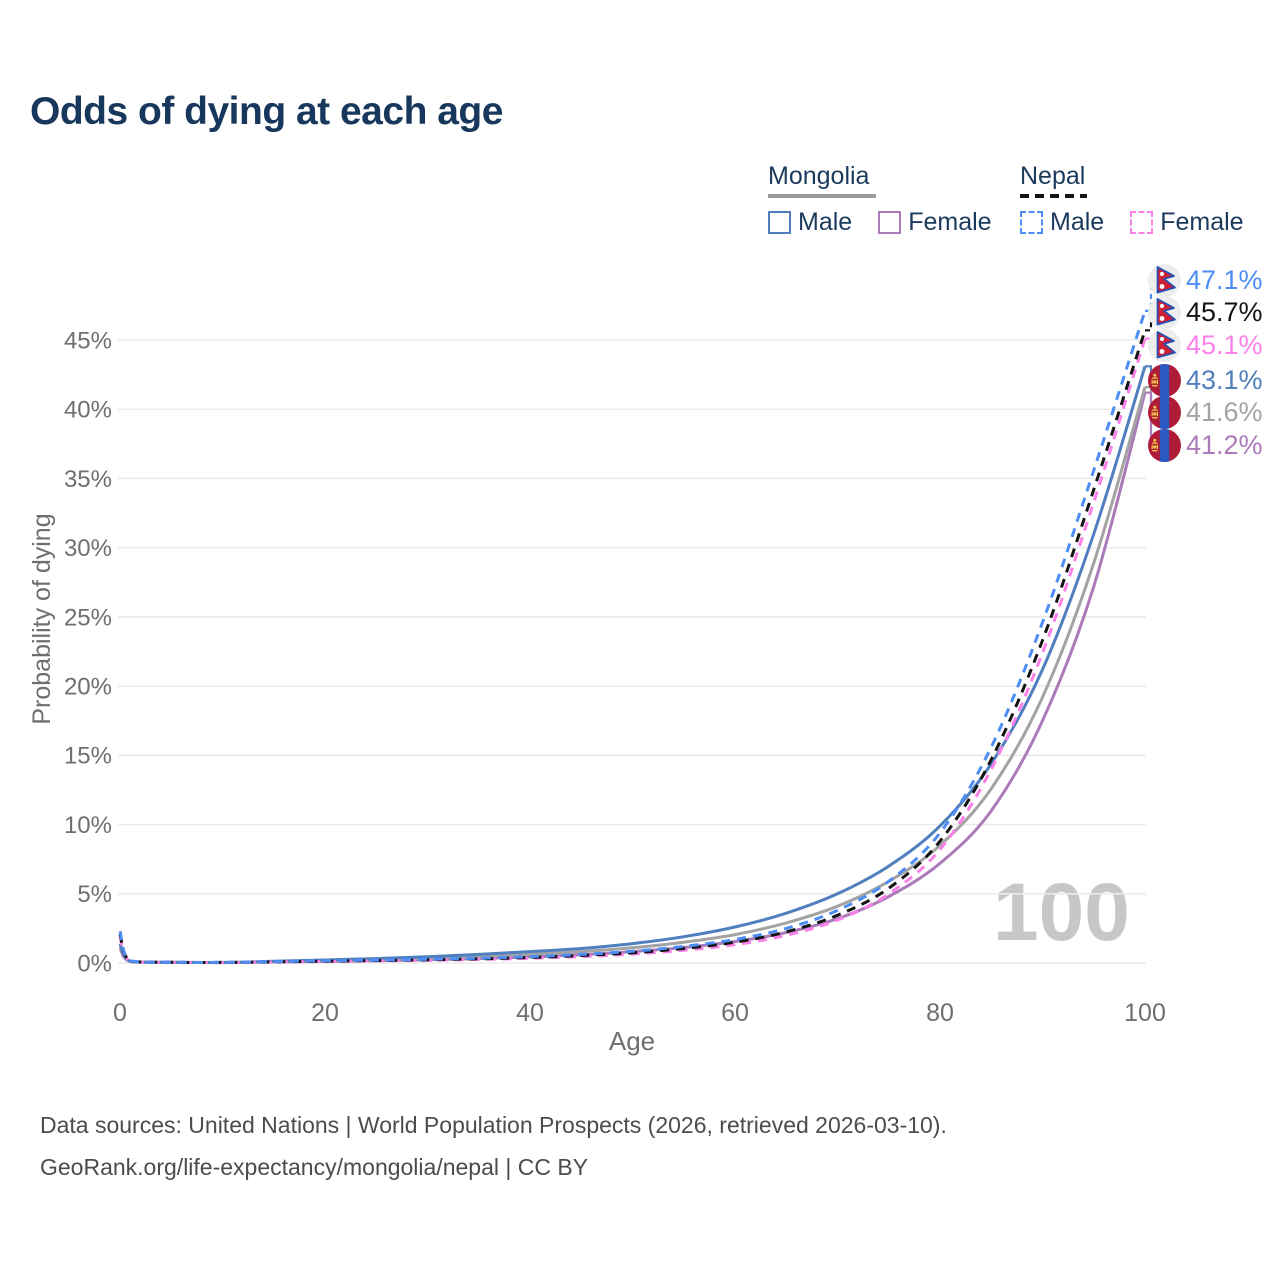 Image resolution: width=1280 pixels, height=1280 pixels. I want to click on legend-group-mongolia: Mongolia Male Female, so click(880, 199).